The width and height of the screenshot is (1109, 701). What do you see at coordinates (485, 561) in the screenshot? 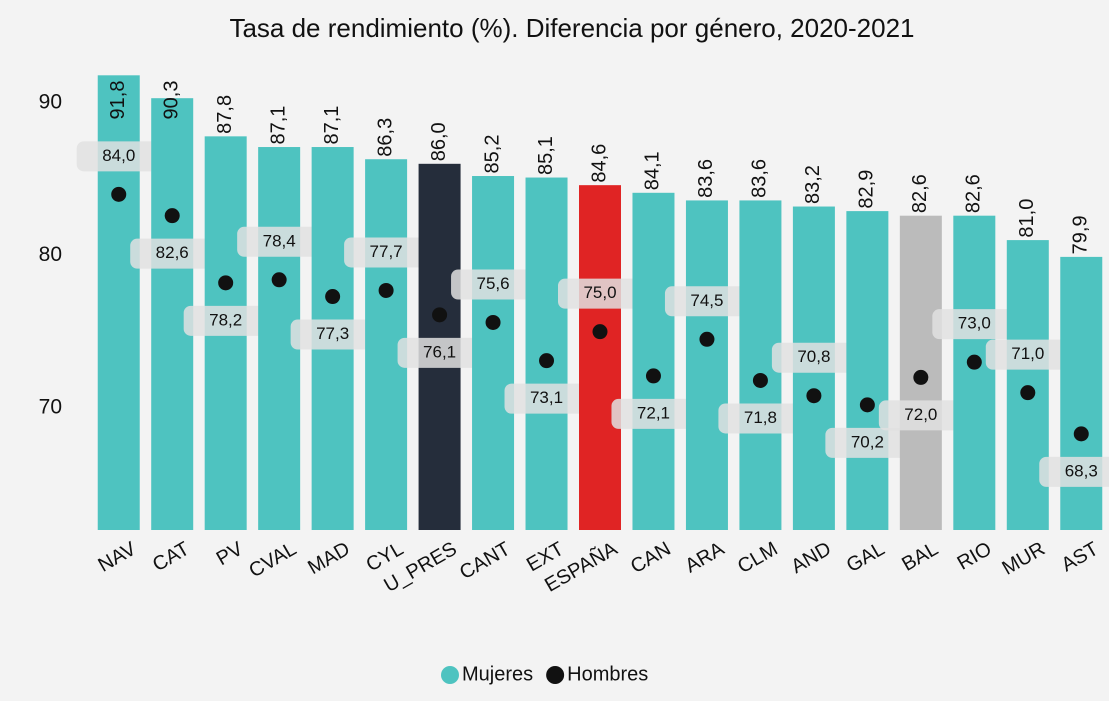
I see `x-tick-label: CANT` at bounding box center [485, 561].